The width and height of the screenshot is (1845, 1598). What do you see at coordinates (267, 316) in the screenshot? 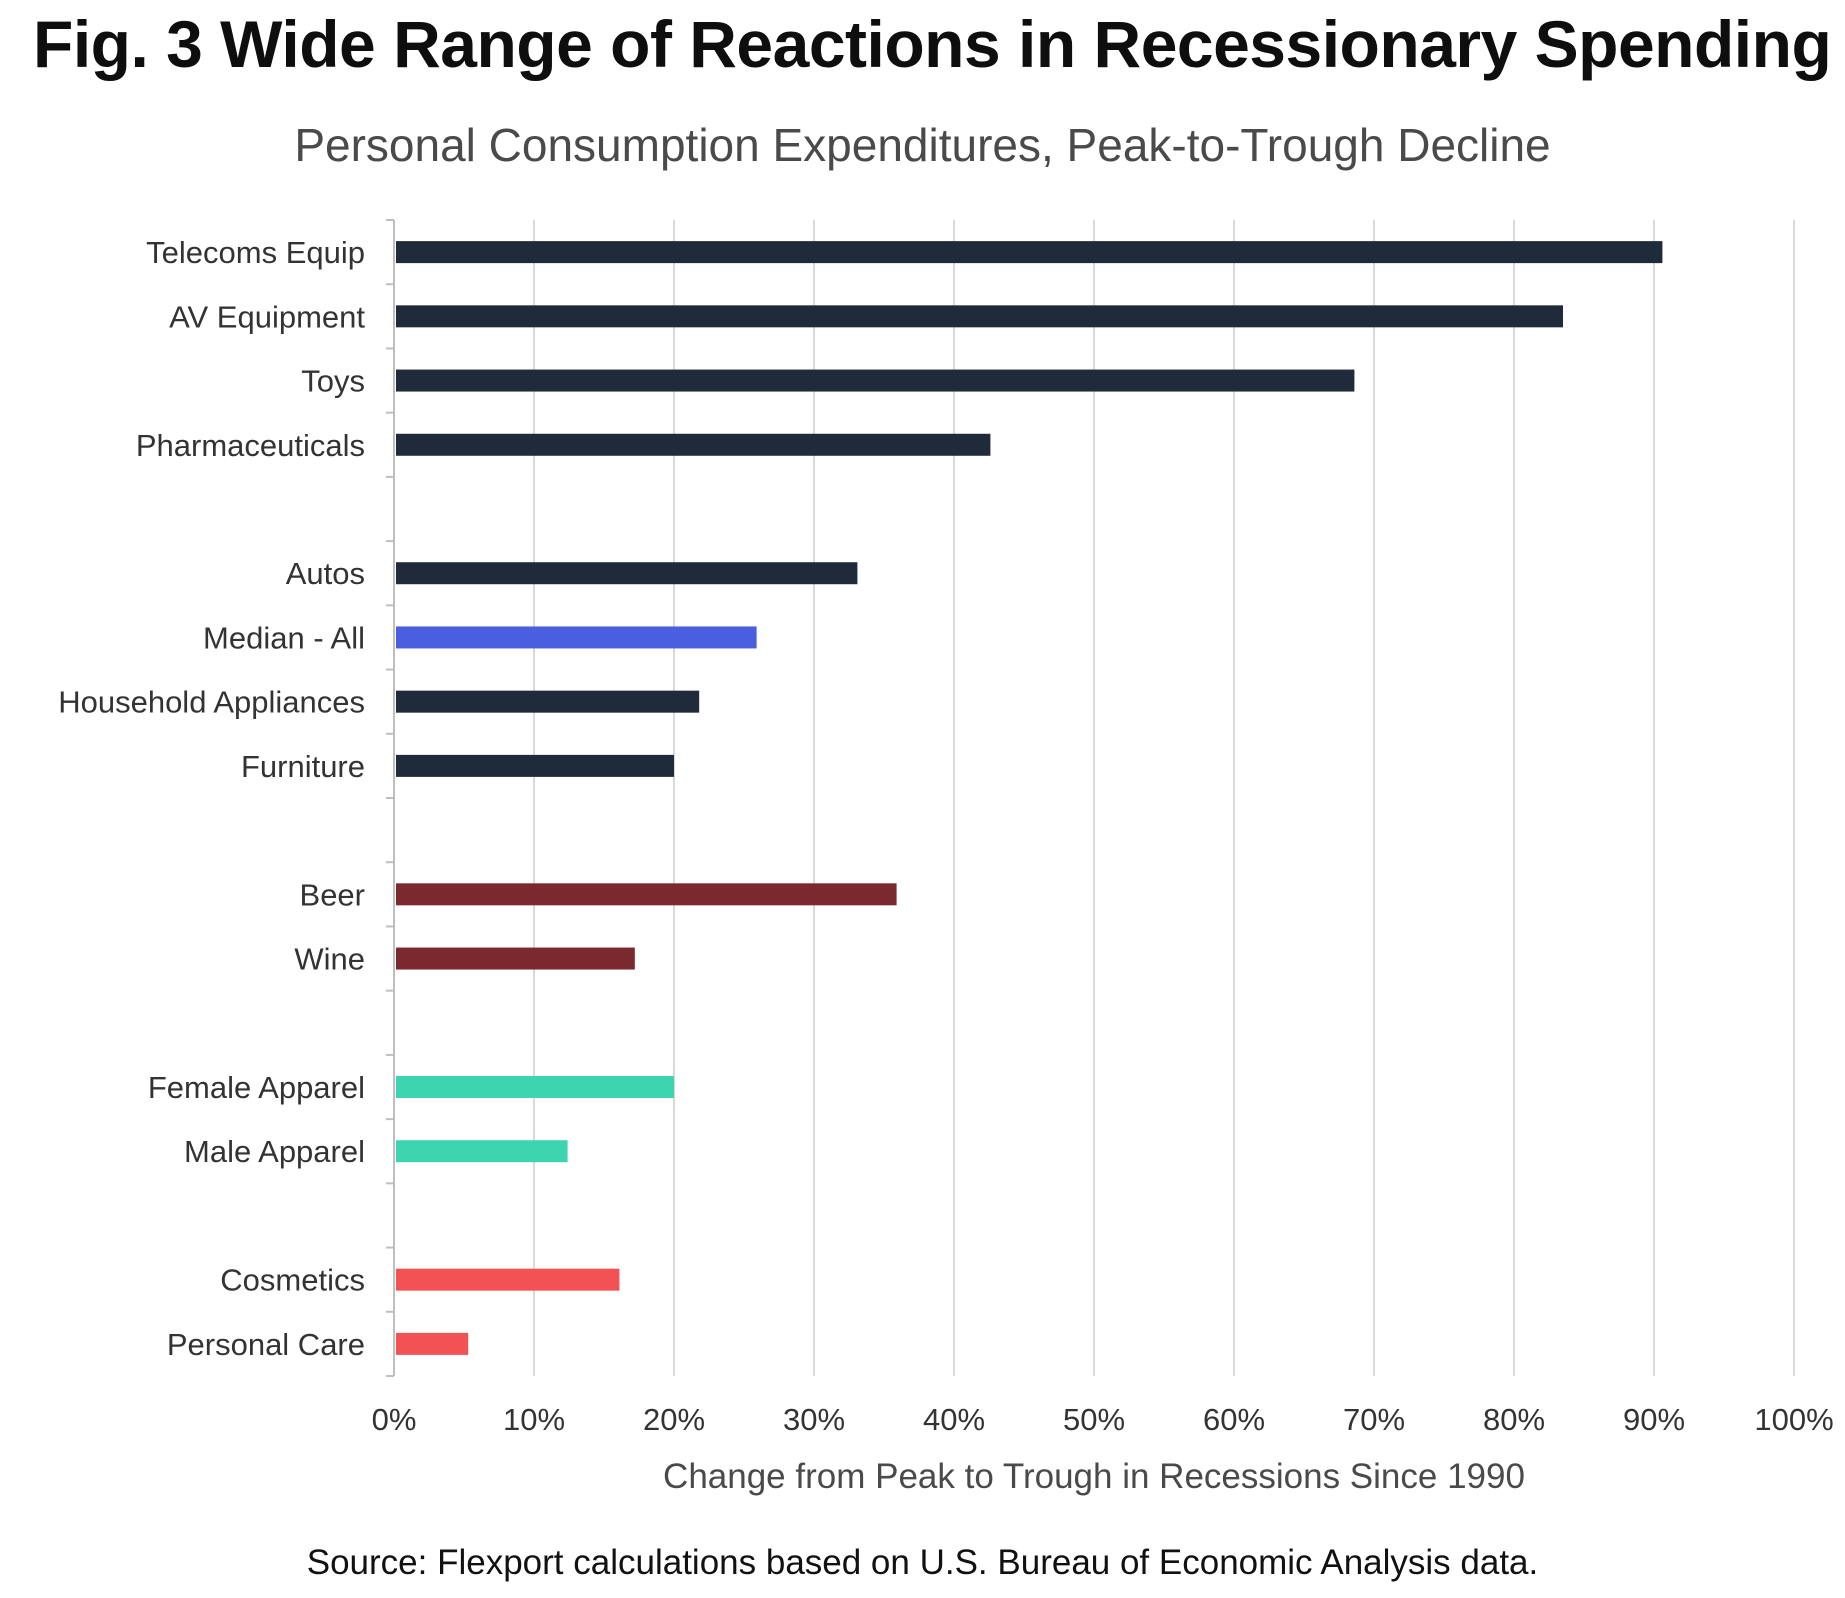
I see `category-label: AV Equipment` at bounding box center [267, 316].